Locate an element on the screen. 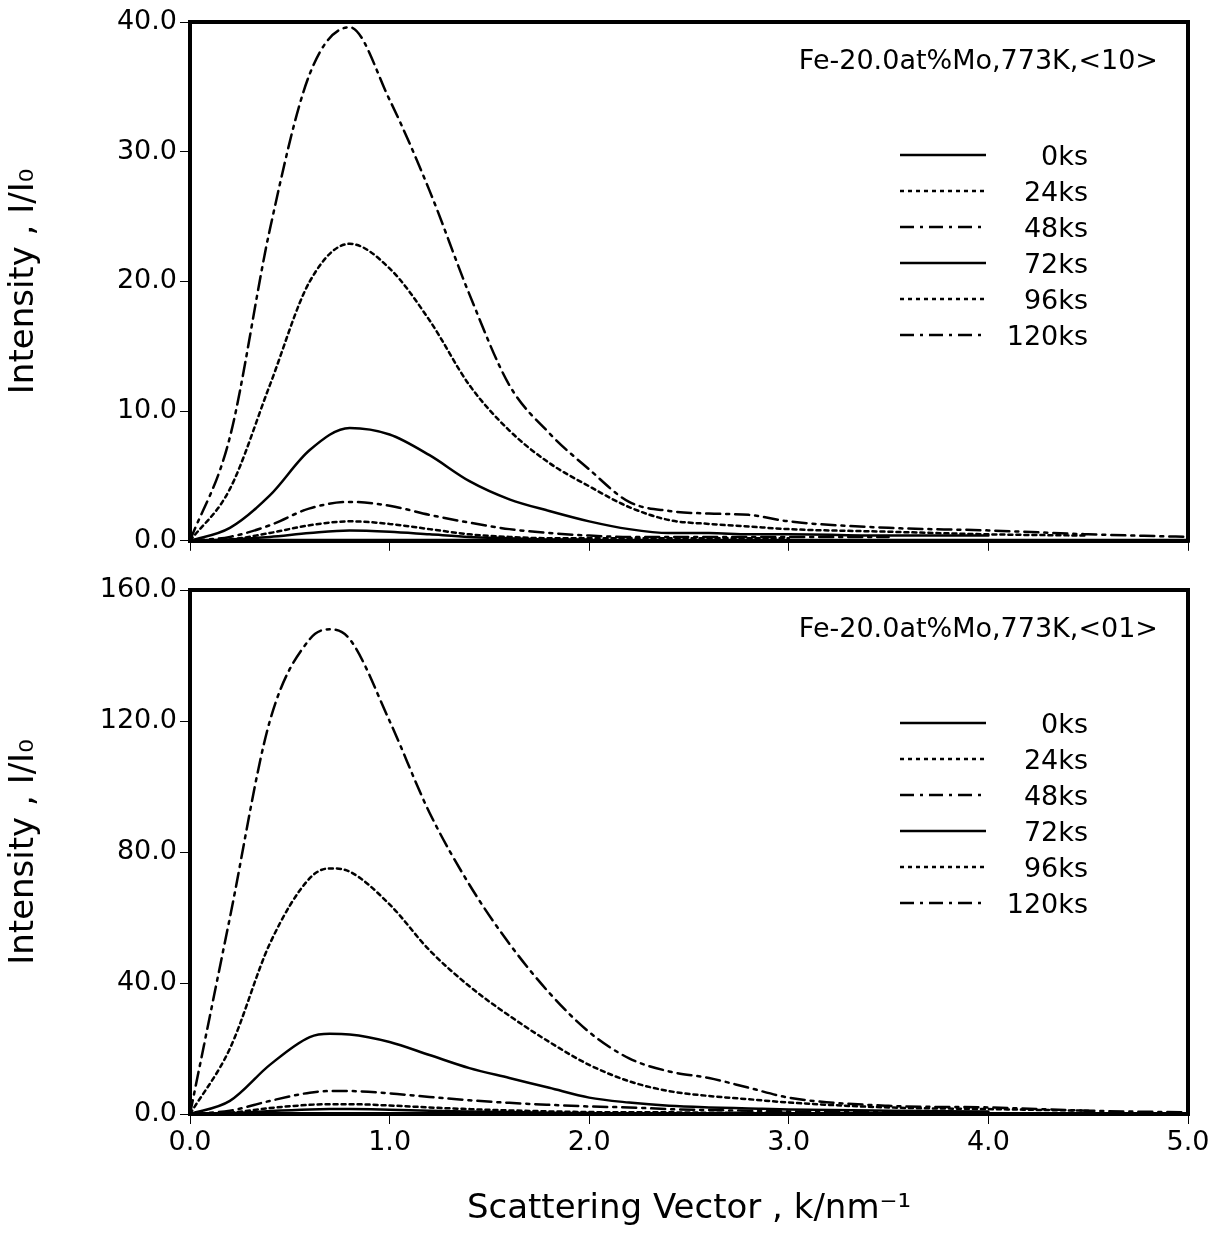 Image resolution: width=1218 pixels, height=1234 pixels. x-tick-label: 1.0 is located at coordinates (390, 1141).